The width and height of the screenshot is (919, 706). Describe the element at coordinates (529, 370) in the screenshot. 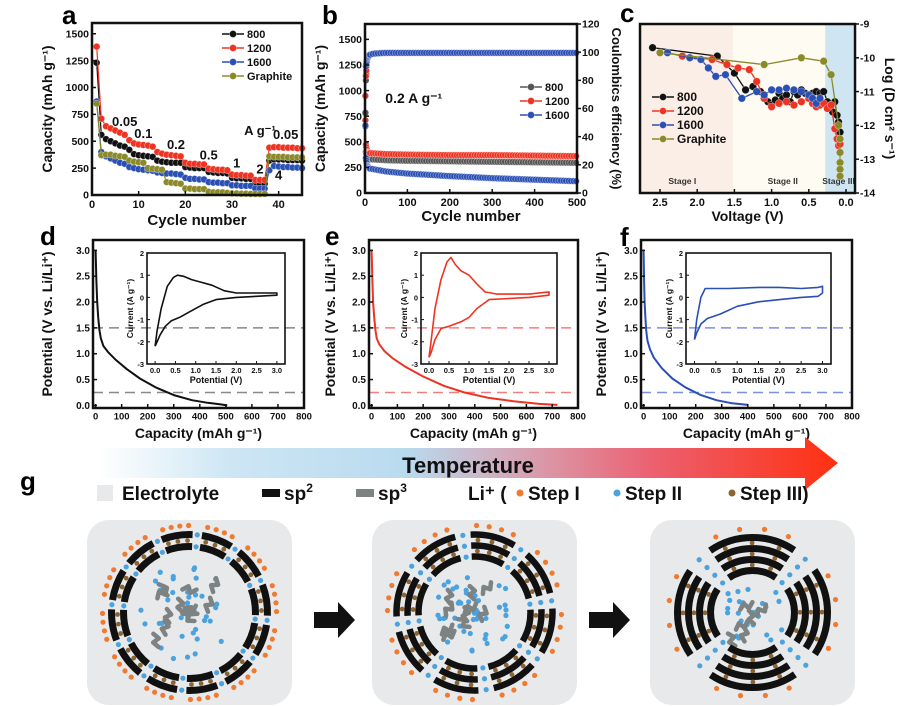

I see `inset-x-tick-label: 2.5` at that location.